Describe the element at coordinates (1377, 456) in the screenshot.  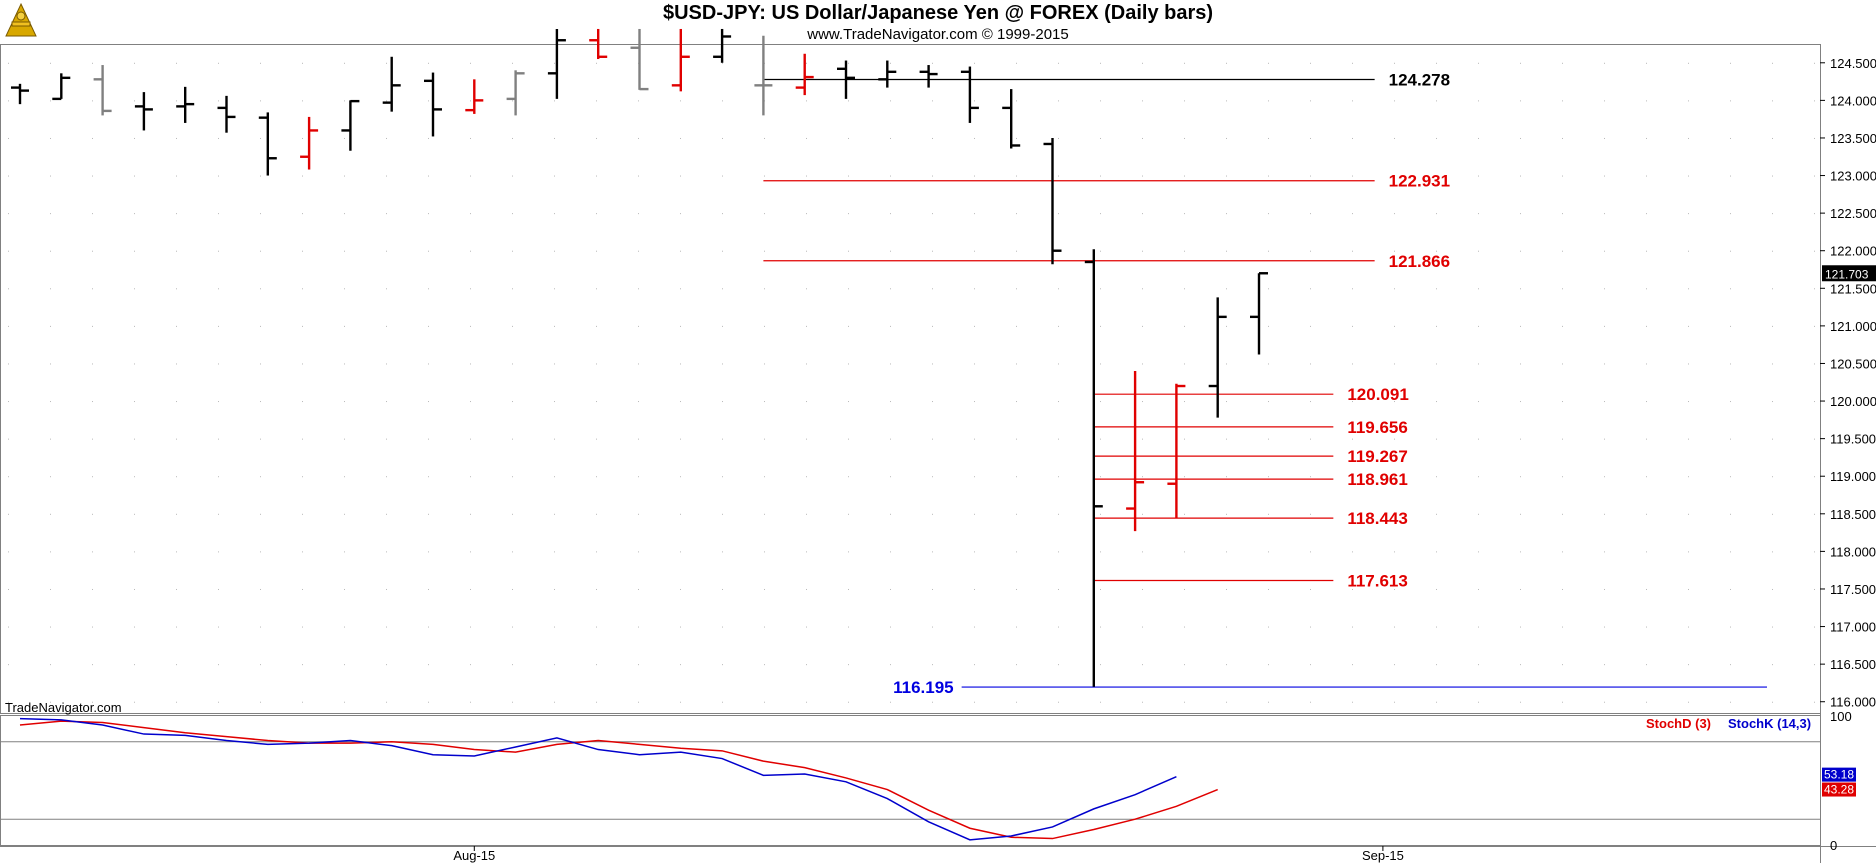
I see `level-label: 119.267` at that location.